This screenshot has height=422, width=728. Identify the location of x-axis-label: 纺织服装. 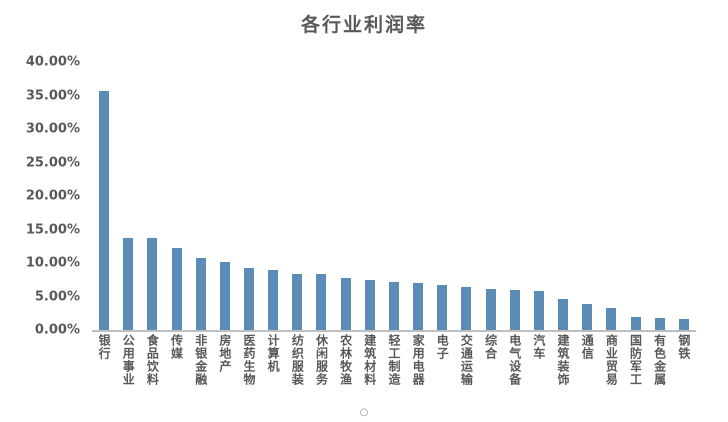
(297, 360).